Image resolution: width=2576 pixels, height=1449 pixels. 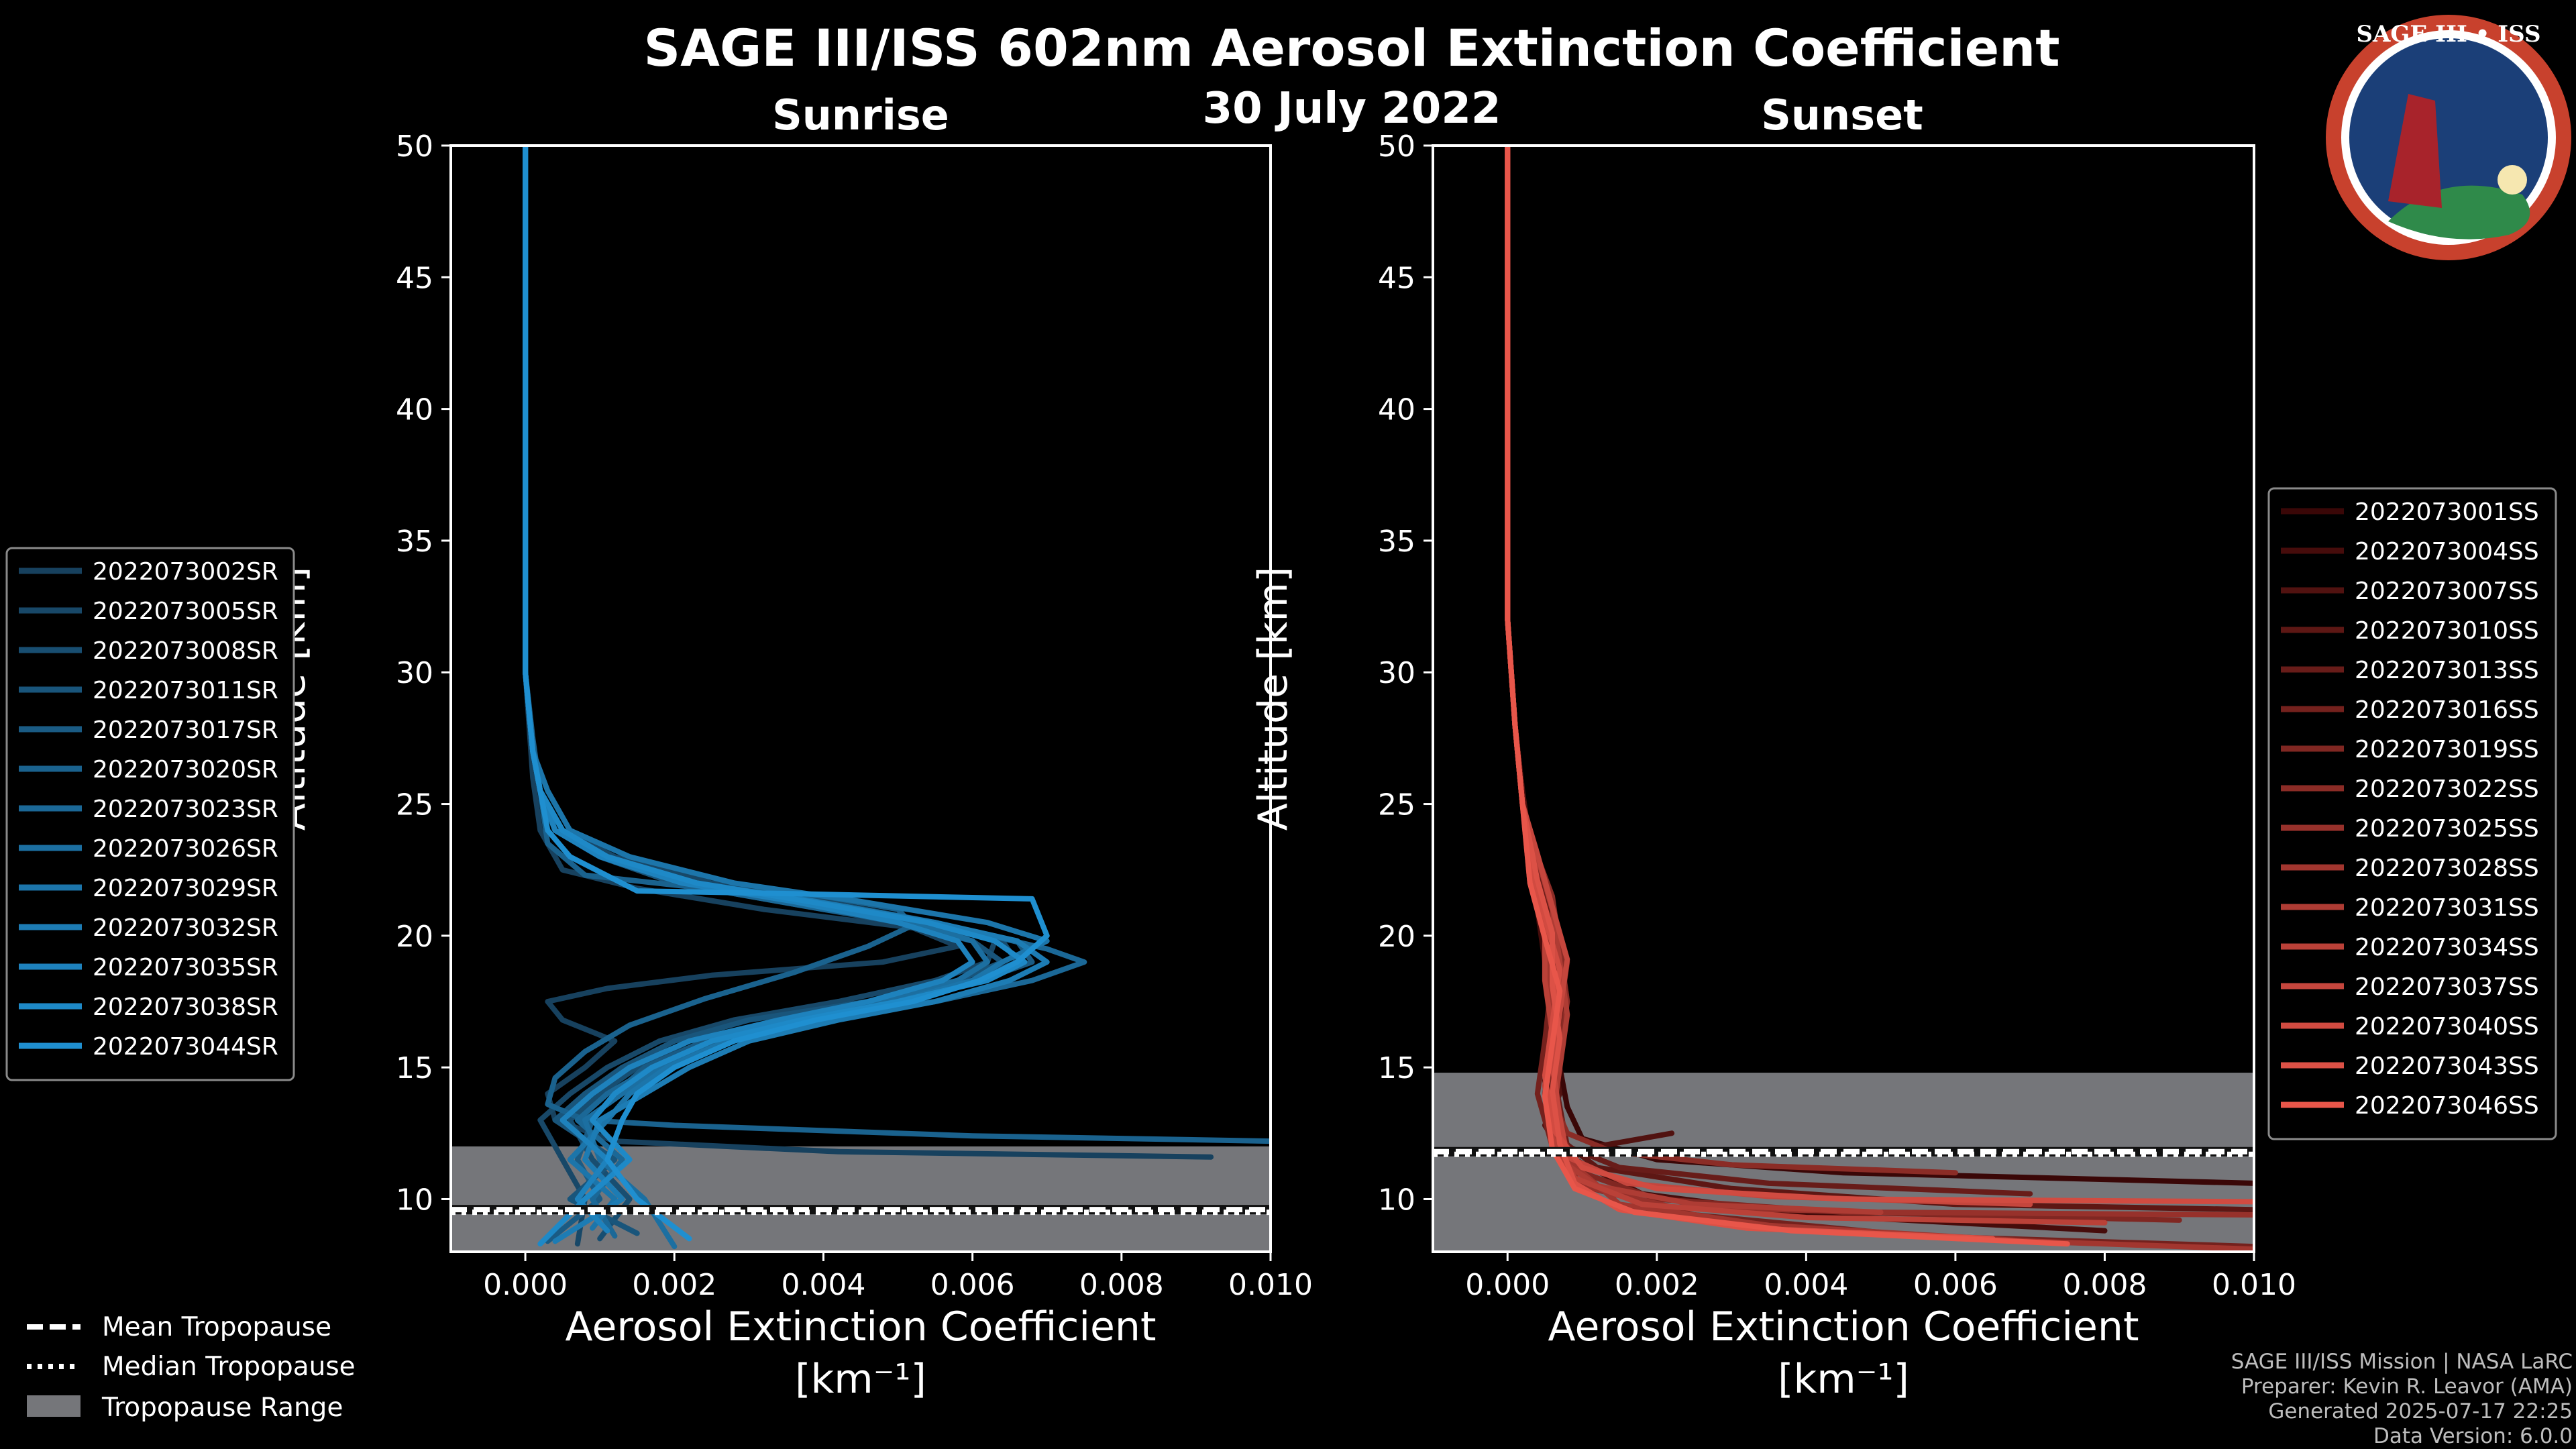 What do you see at coordinates (2447, 552) in the screenshot?
I see `legend-label-2022073004SS: 2022073004SS` at bounding box center [2447, 552].